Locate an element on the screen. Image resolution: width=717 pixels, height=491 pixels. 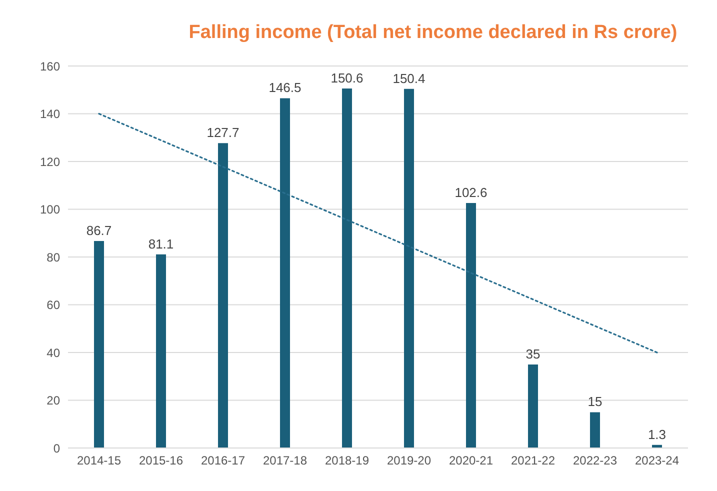
data-label: 86.7 is located at coordinates (99, 230).